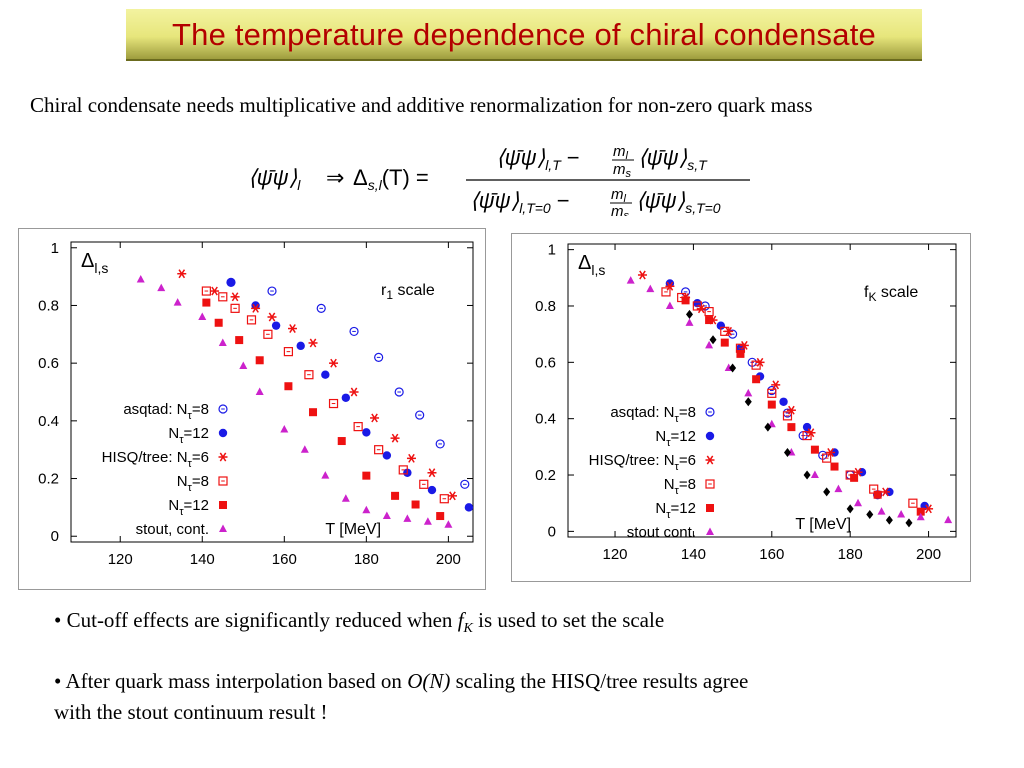 This screenshot has width=1024, height=768. Describe the element at coordinates (335, 177) in the screenshot. I see `formula-arrow: ⇒` at that location.